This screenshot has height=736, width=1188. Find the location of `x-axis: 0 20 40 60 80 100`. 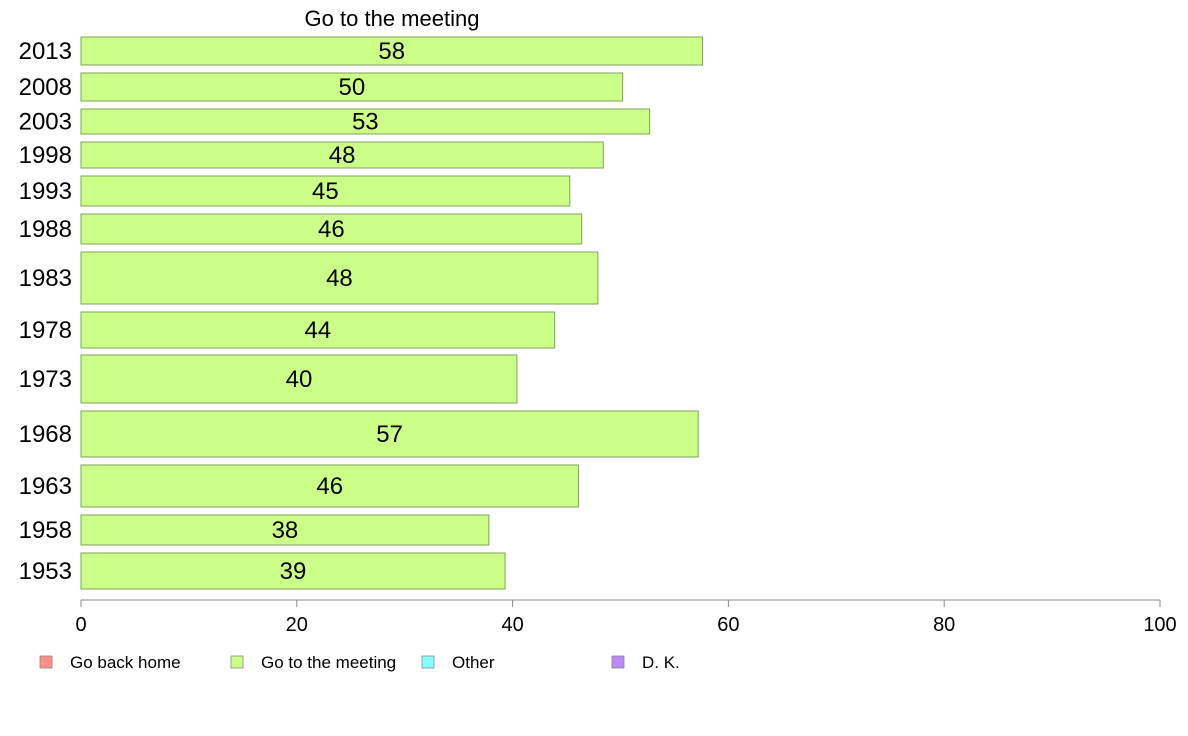

x-axis: 0 20 40 60 80 100 is located at coordinates (626, 617).